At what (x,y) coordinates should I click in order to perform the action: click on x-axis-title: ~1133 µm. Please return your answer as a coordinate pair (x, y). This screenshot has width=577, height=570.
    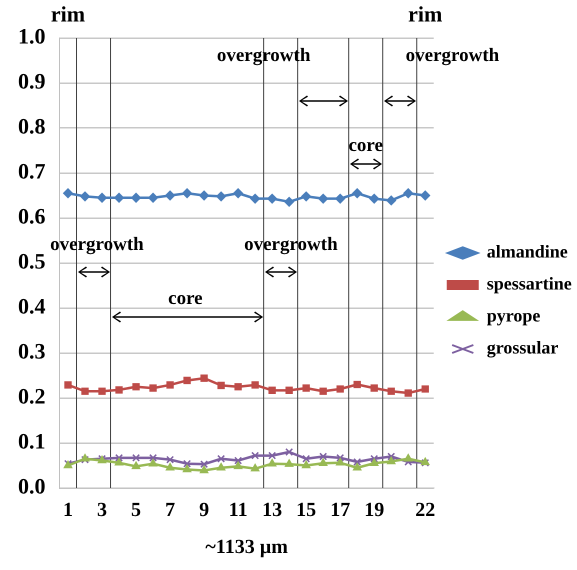
    Looking at the image, I should click on (246, 547).